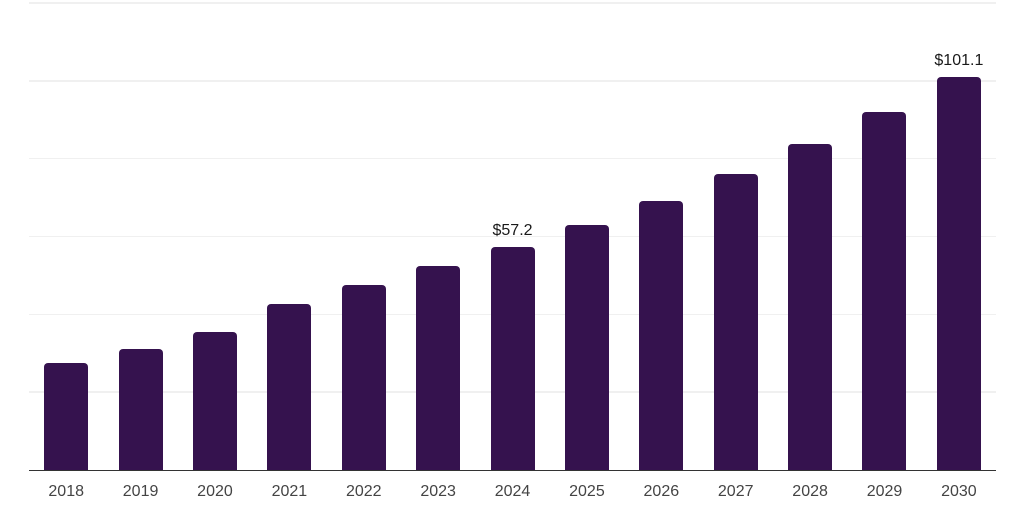 This screenshot has height=512, width=1024. I want to click on bar-slot-2022, so click(364, 236).